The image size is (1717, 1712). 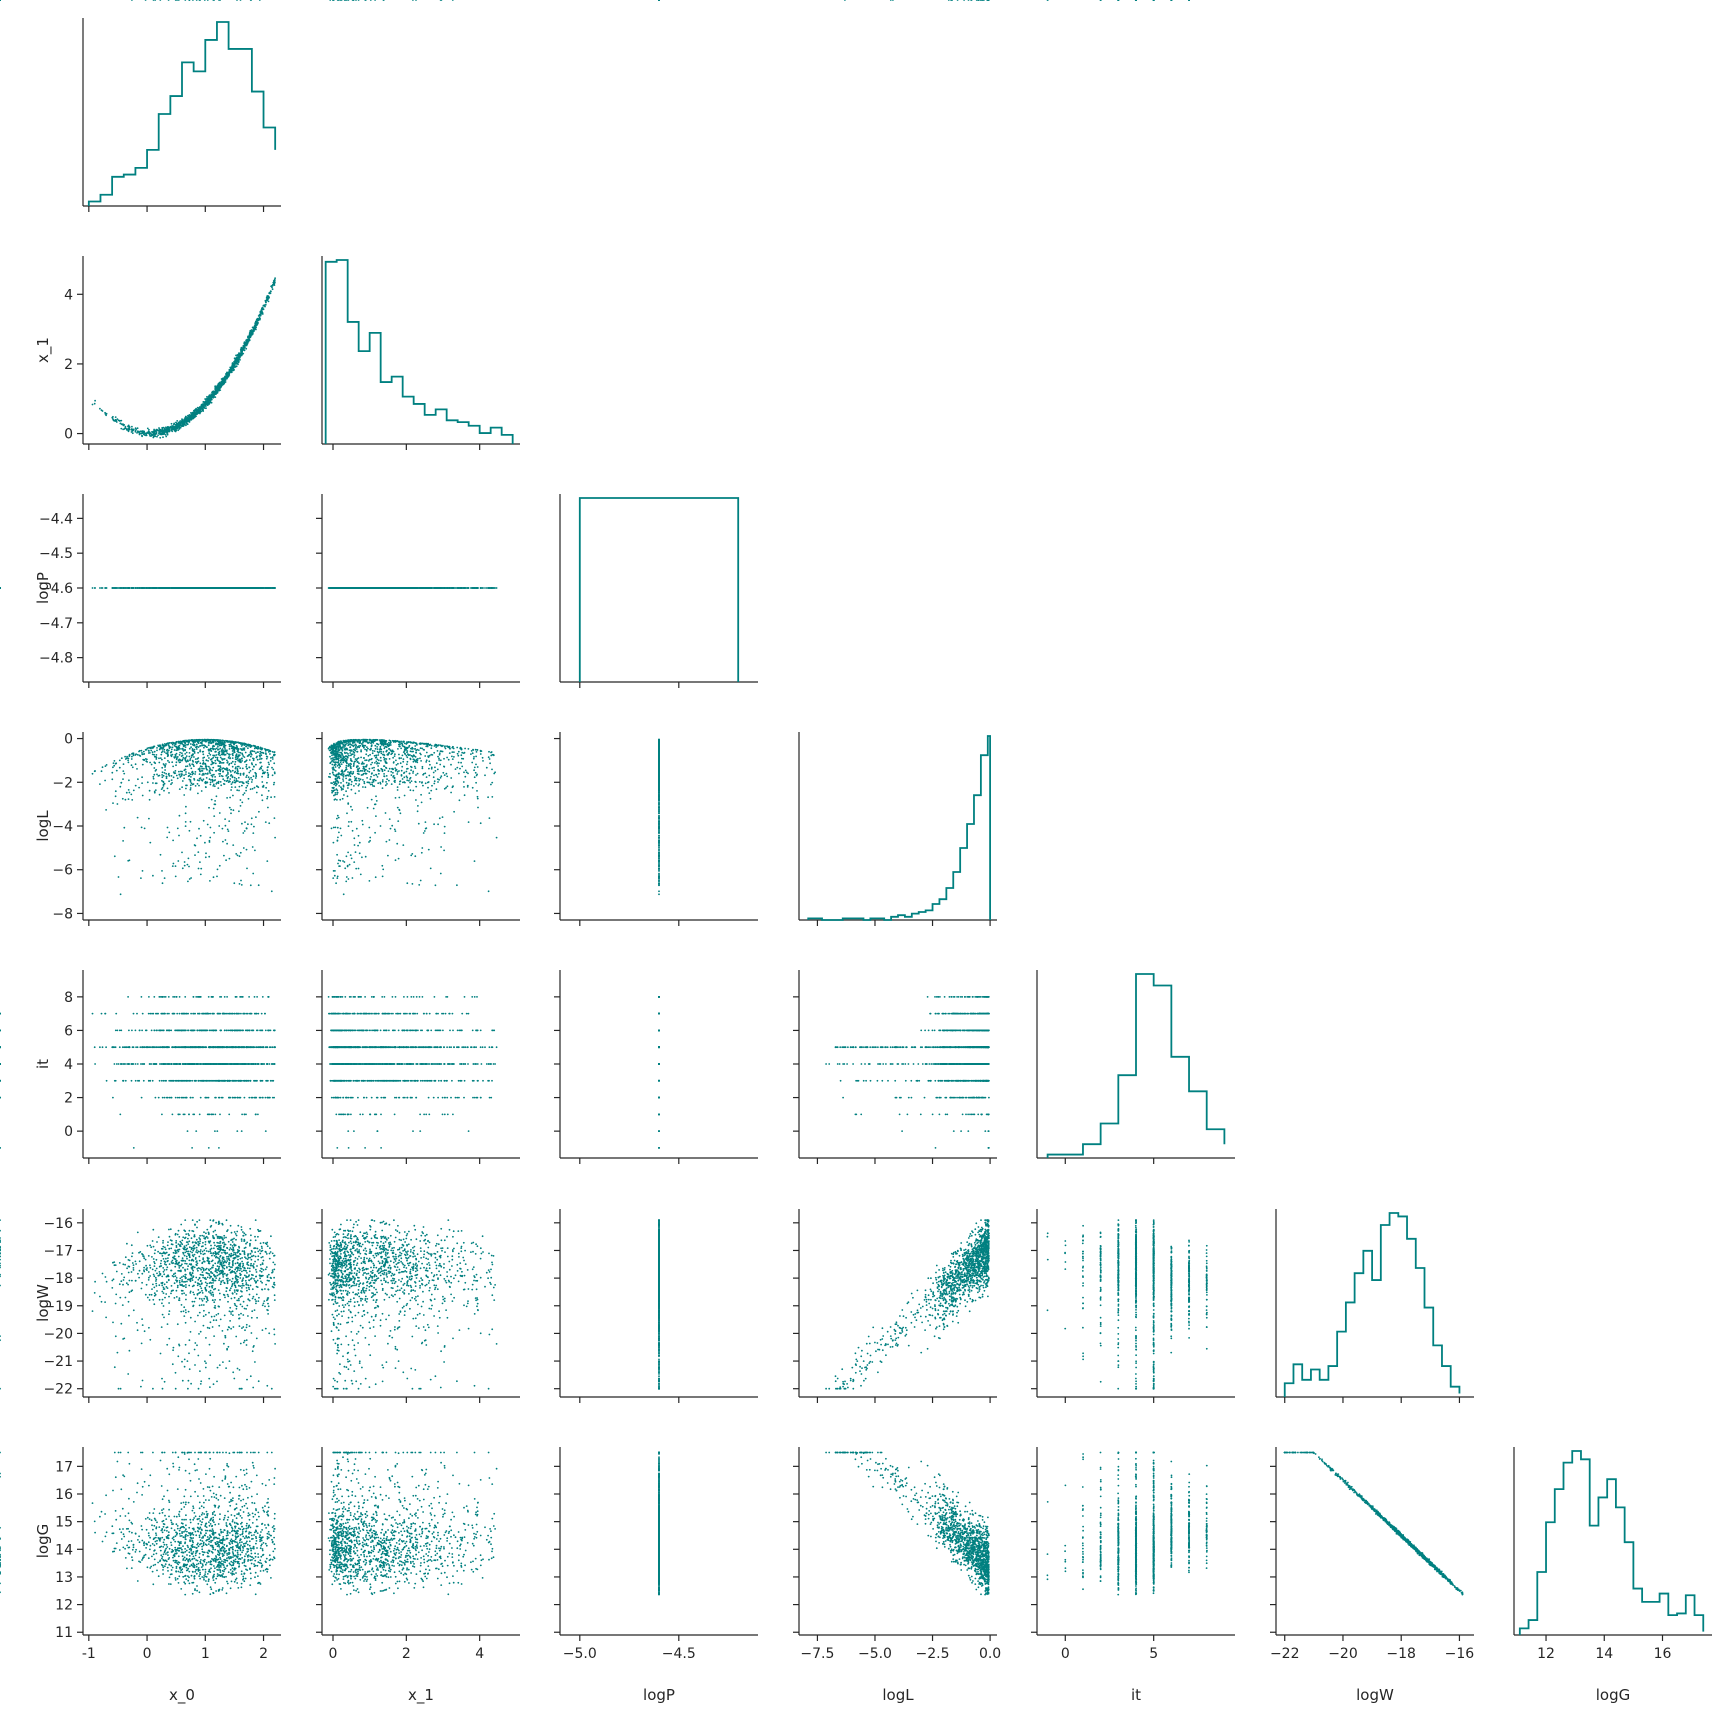 What do you see at coordinates (62, 871) in the screenshot?
I see `y-tick-label: −6` at bounding box center [62, 871].